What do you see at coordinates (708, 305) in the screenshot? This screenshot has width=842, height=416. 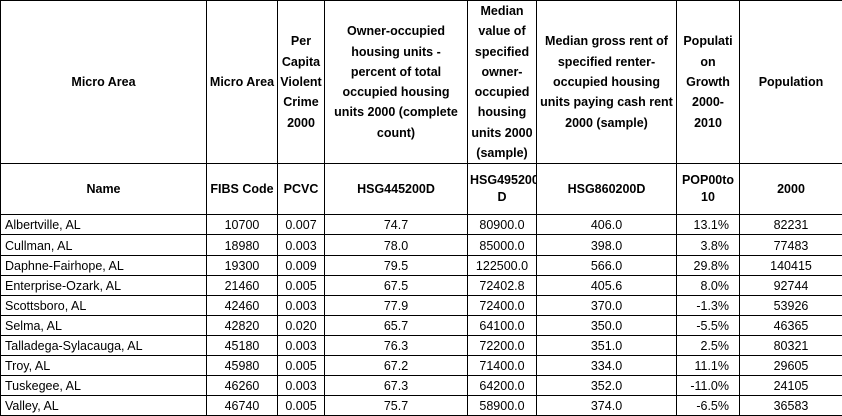 I see `pop-growth-cell: -1.3%` at bounding box center [708, 305].